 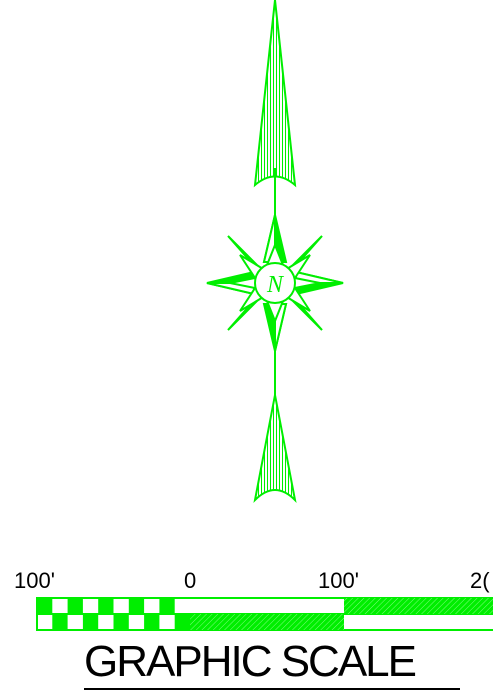 What do you see at coordinates (338, 580) in the screenshot?
I see `scale-label-mid: 100'` at bounding box center [338, 580].